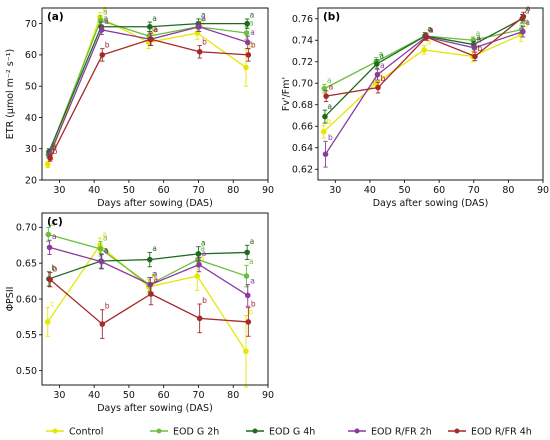 This screenshot has height=440, width=550. I want to click on y-tick-label: 20, so click(31, 180).